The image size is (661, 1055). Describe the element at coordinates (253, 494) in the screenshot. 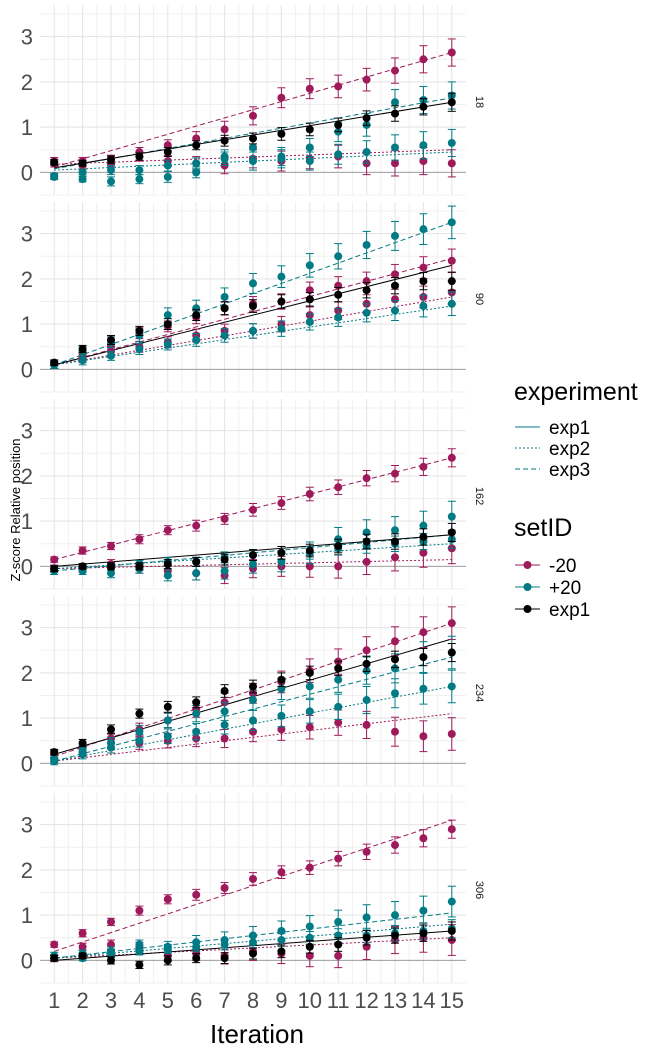

I see `facet-panel-162: 0 1 2 3 162` at that location.